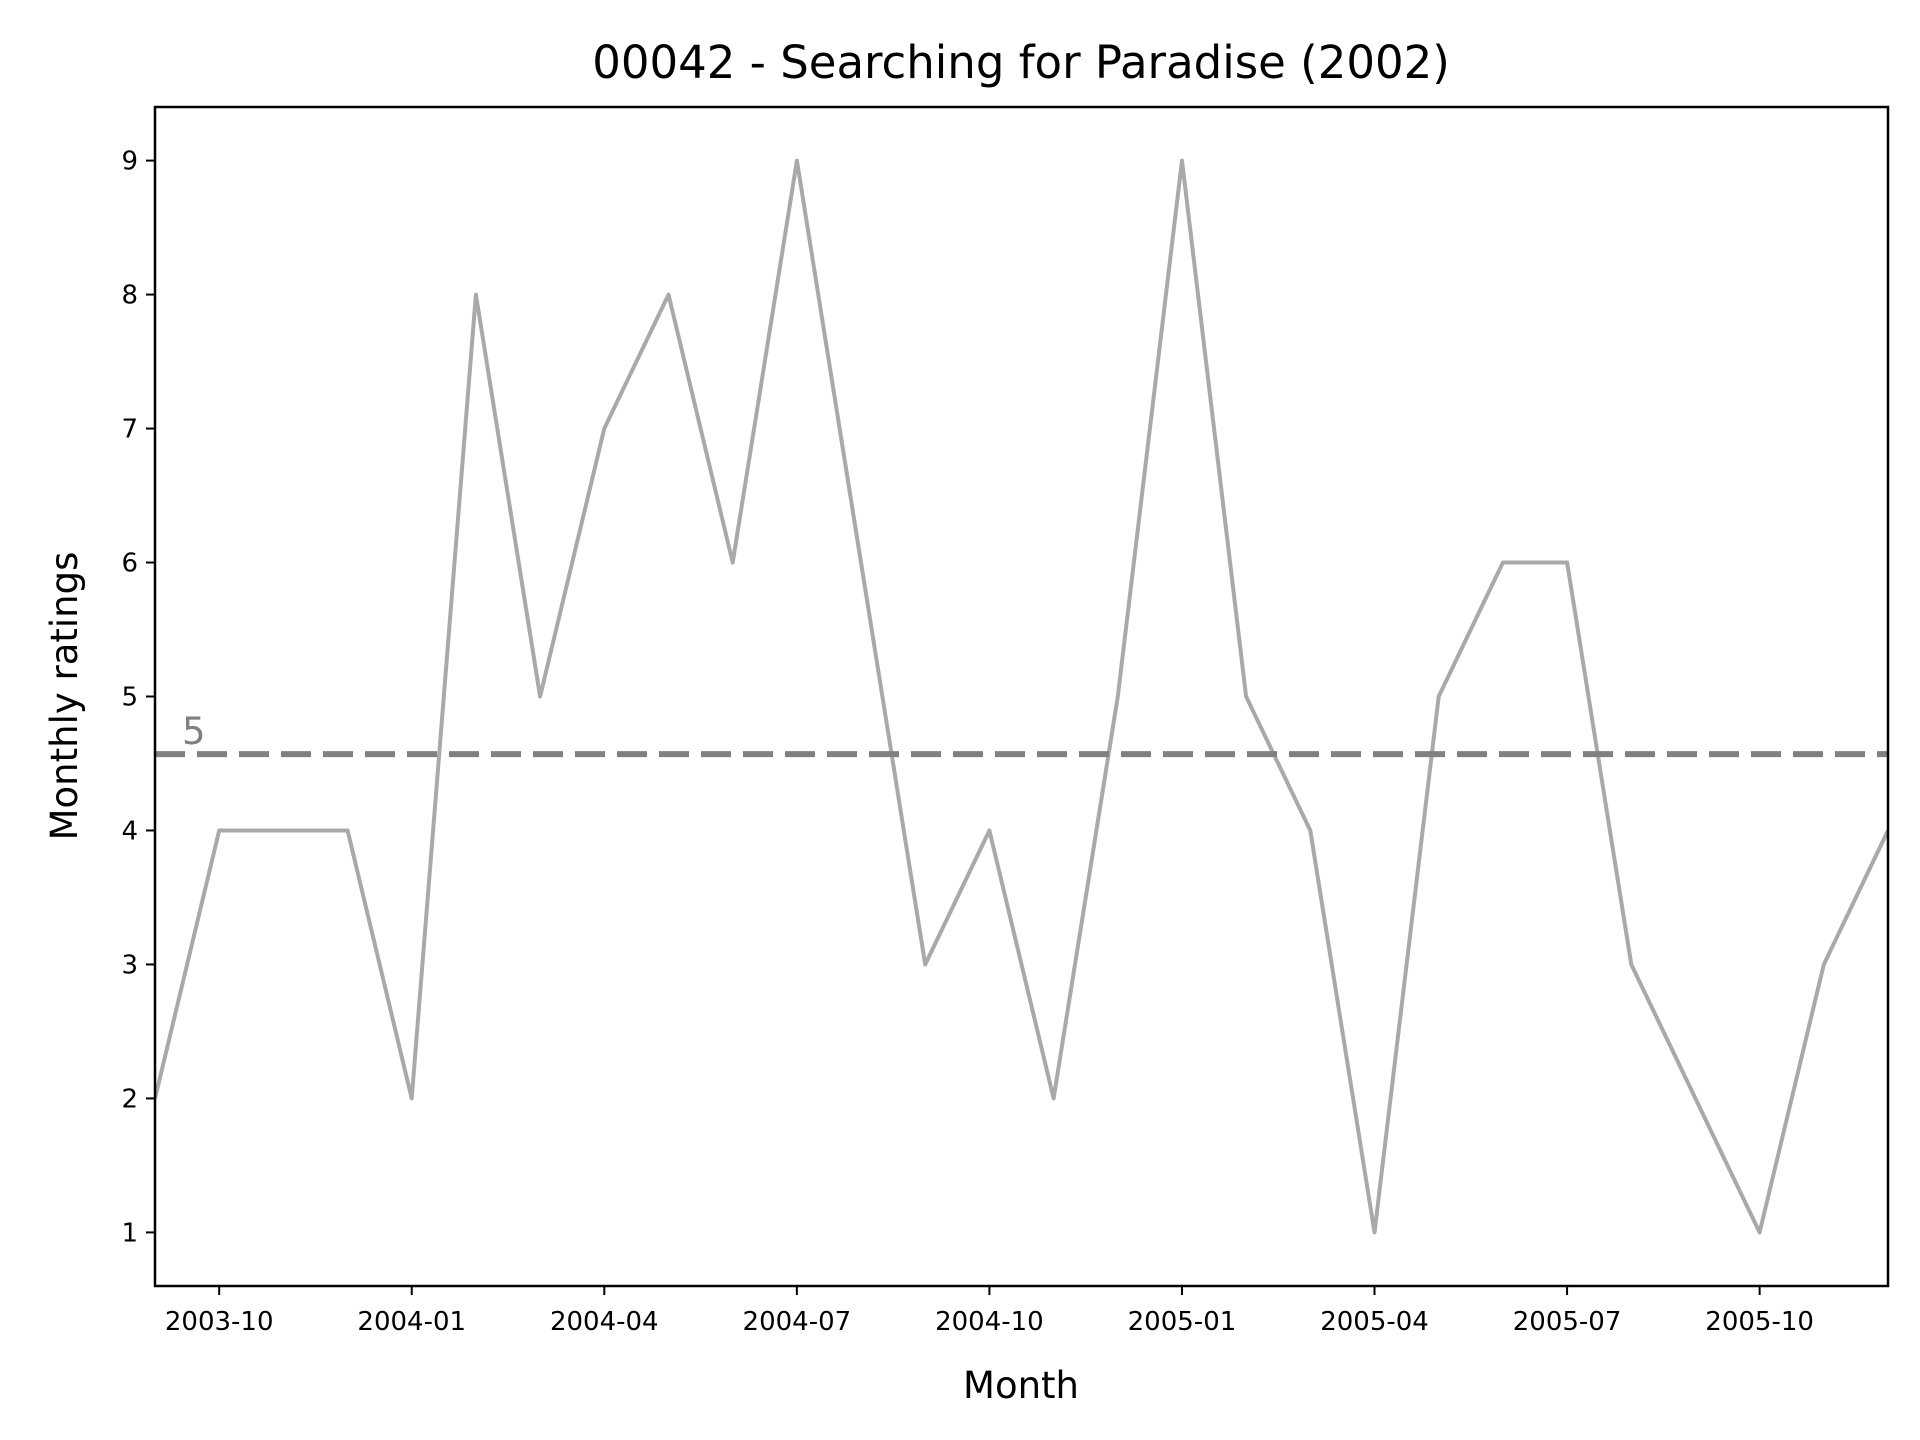 The width and height of the screenshot is (1920, 1440). What do you see at coordinates (129, 162) in the screenshot?
I see `y-tick-label: 9` at bounding box center [129, 162].